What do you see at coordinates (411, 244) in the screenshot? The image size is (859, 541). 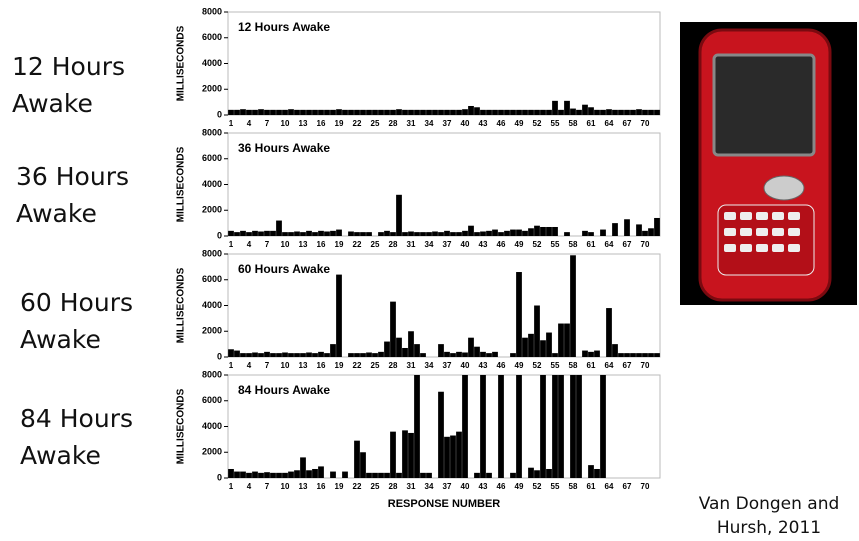 I see `x-tick-label: 31` at bounding box center [411, 244].